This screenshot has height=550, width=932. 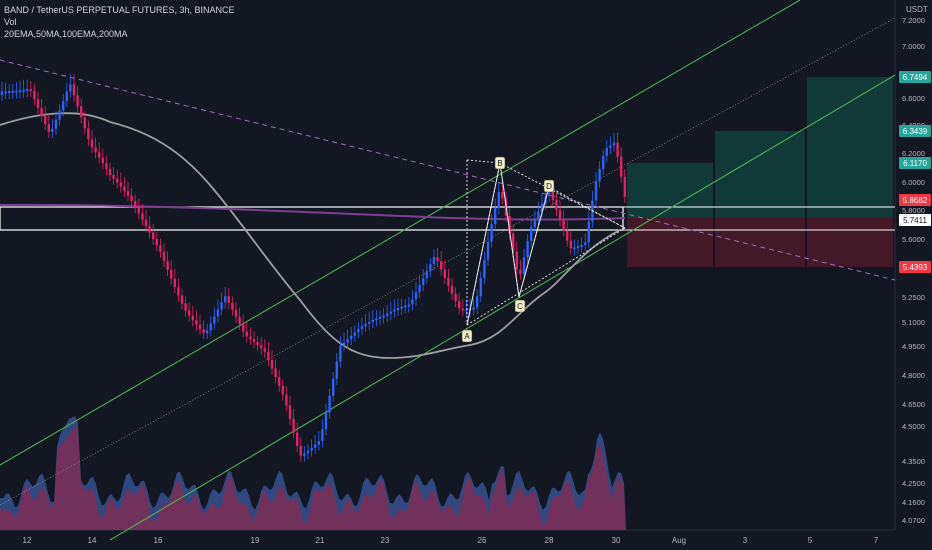 I want to click on position-zones, so click(x=760, y=172).